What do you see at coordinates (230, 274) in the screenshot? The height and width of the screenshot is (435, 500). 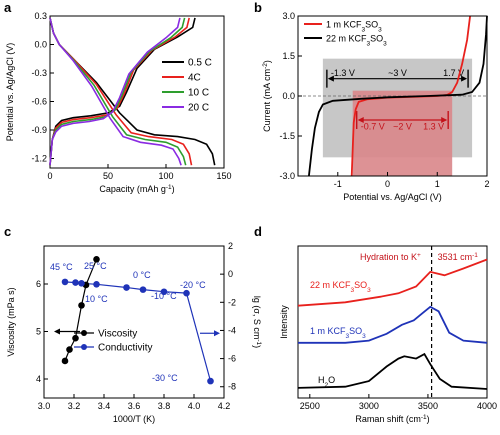 I see `y2-tick-label: 0` at bounding box center [230, 274].